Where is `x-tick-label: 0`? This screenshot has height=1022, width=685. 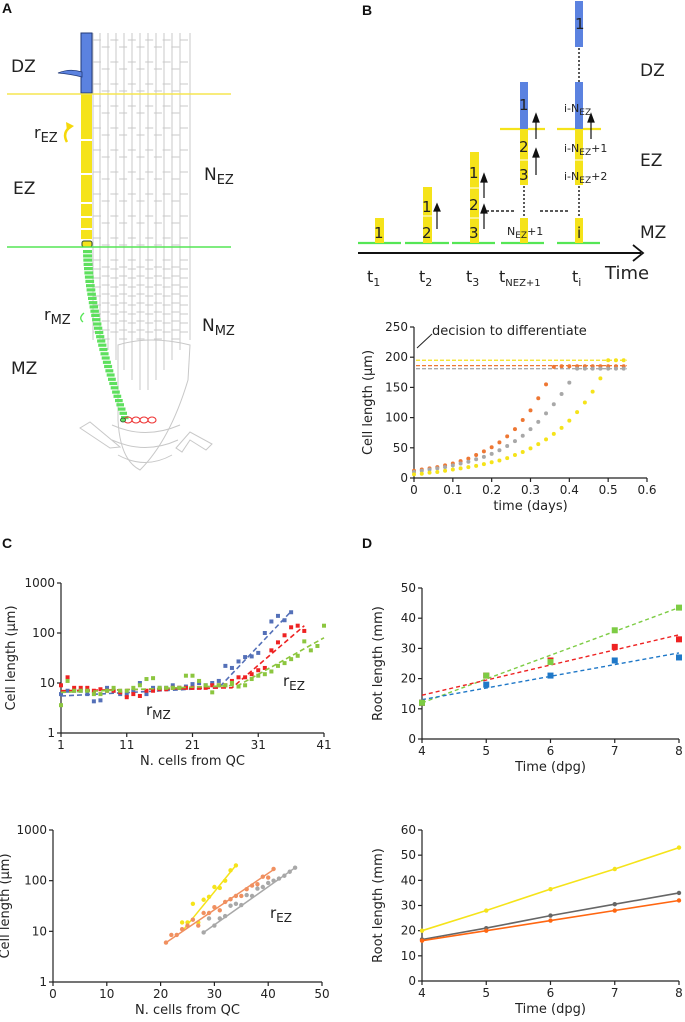 x-tick-label: 0 is located at coordinates (414, 490).